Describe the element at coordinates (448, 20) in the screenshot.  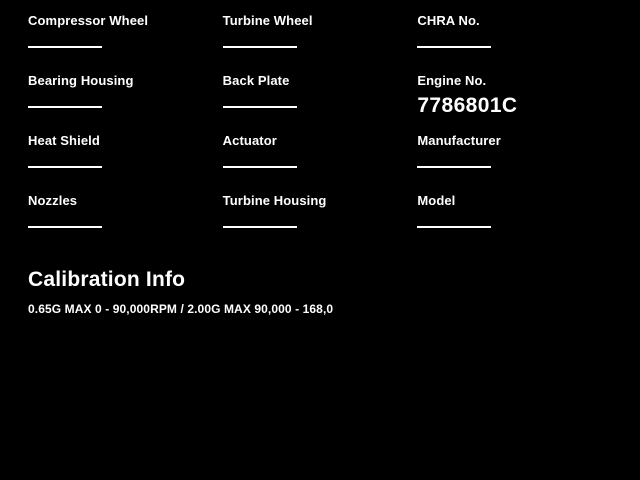
I see `field-label: CHRA No.` at that location.